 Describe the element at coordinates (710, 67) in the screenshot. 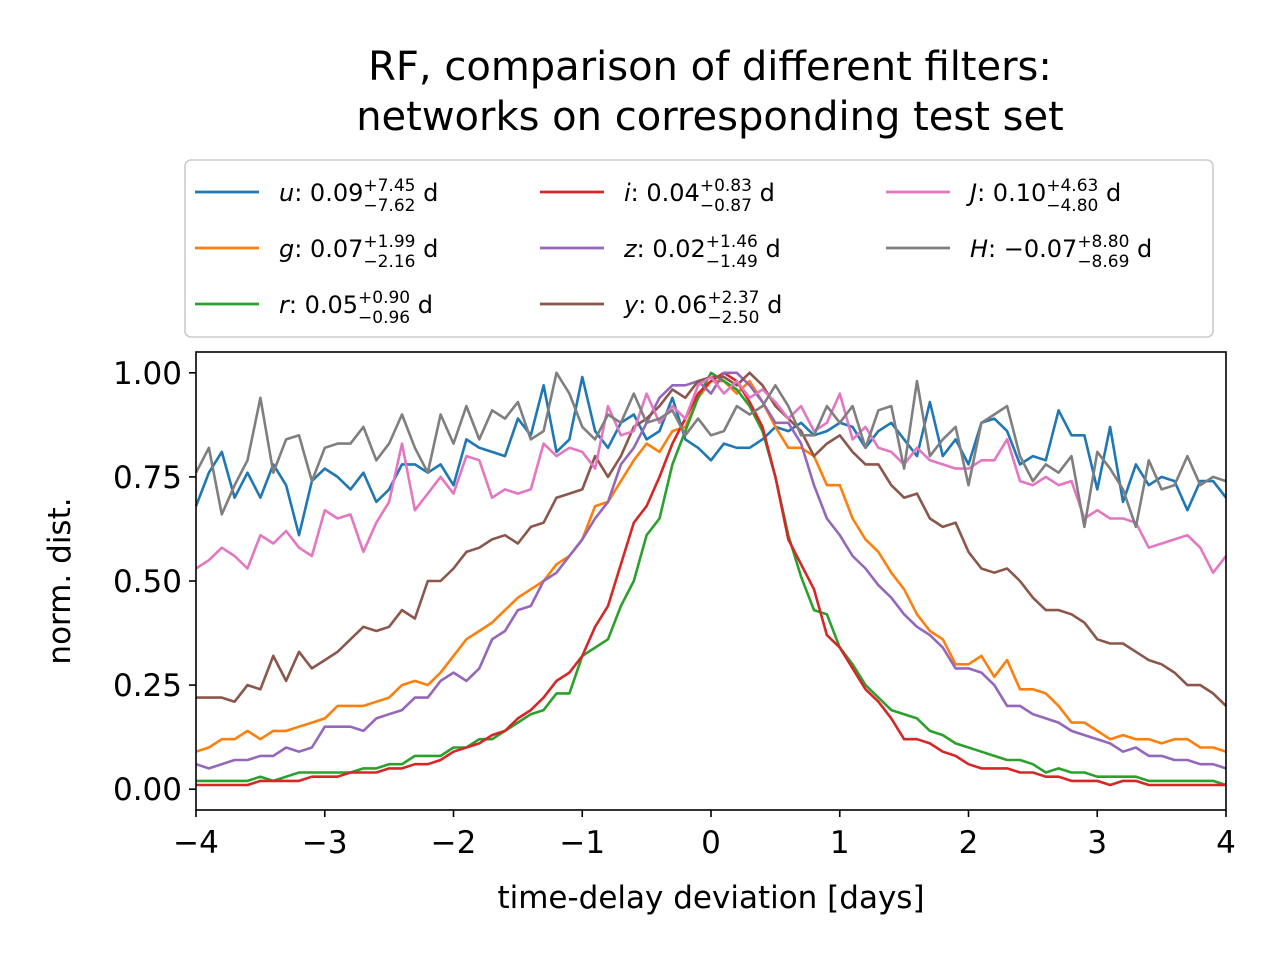

I see `chart-title-line-1: RF, comparison of different filters:` at that location.